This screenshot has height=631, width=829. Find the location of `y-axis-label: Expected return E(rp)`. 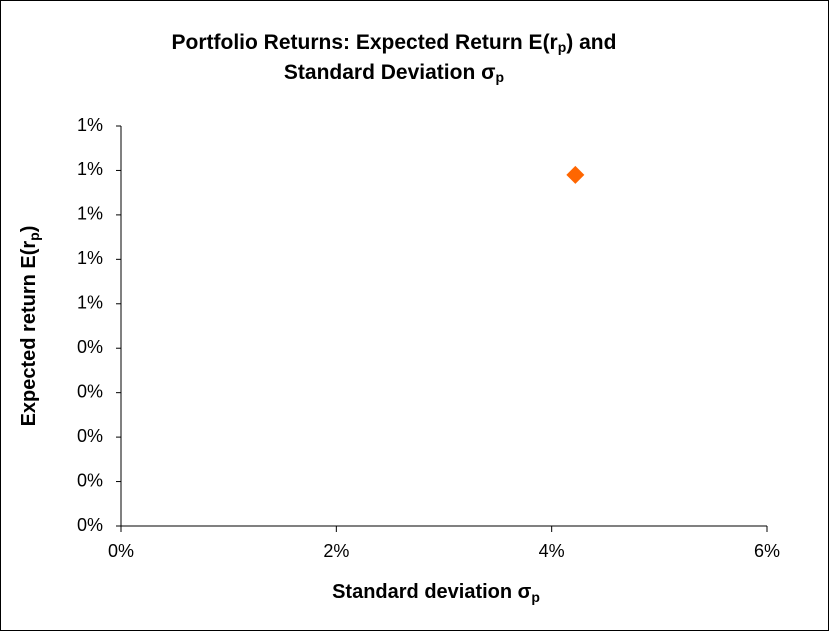

y-axis-label: Expected return E(rp) is located at coordinates (29, 326).